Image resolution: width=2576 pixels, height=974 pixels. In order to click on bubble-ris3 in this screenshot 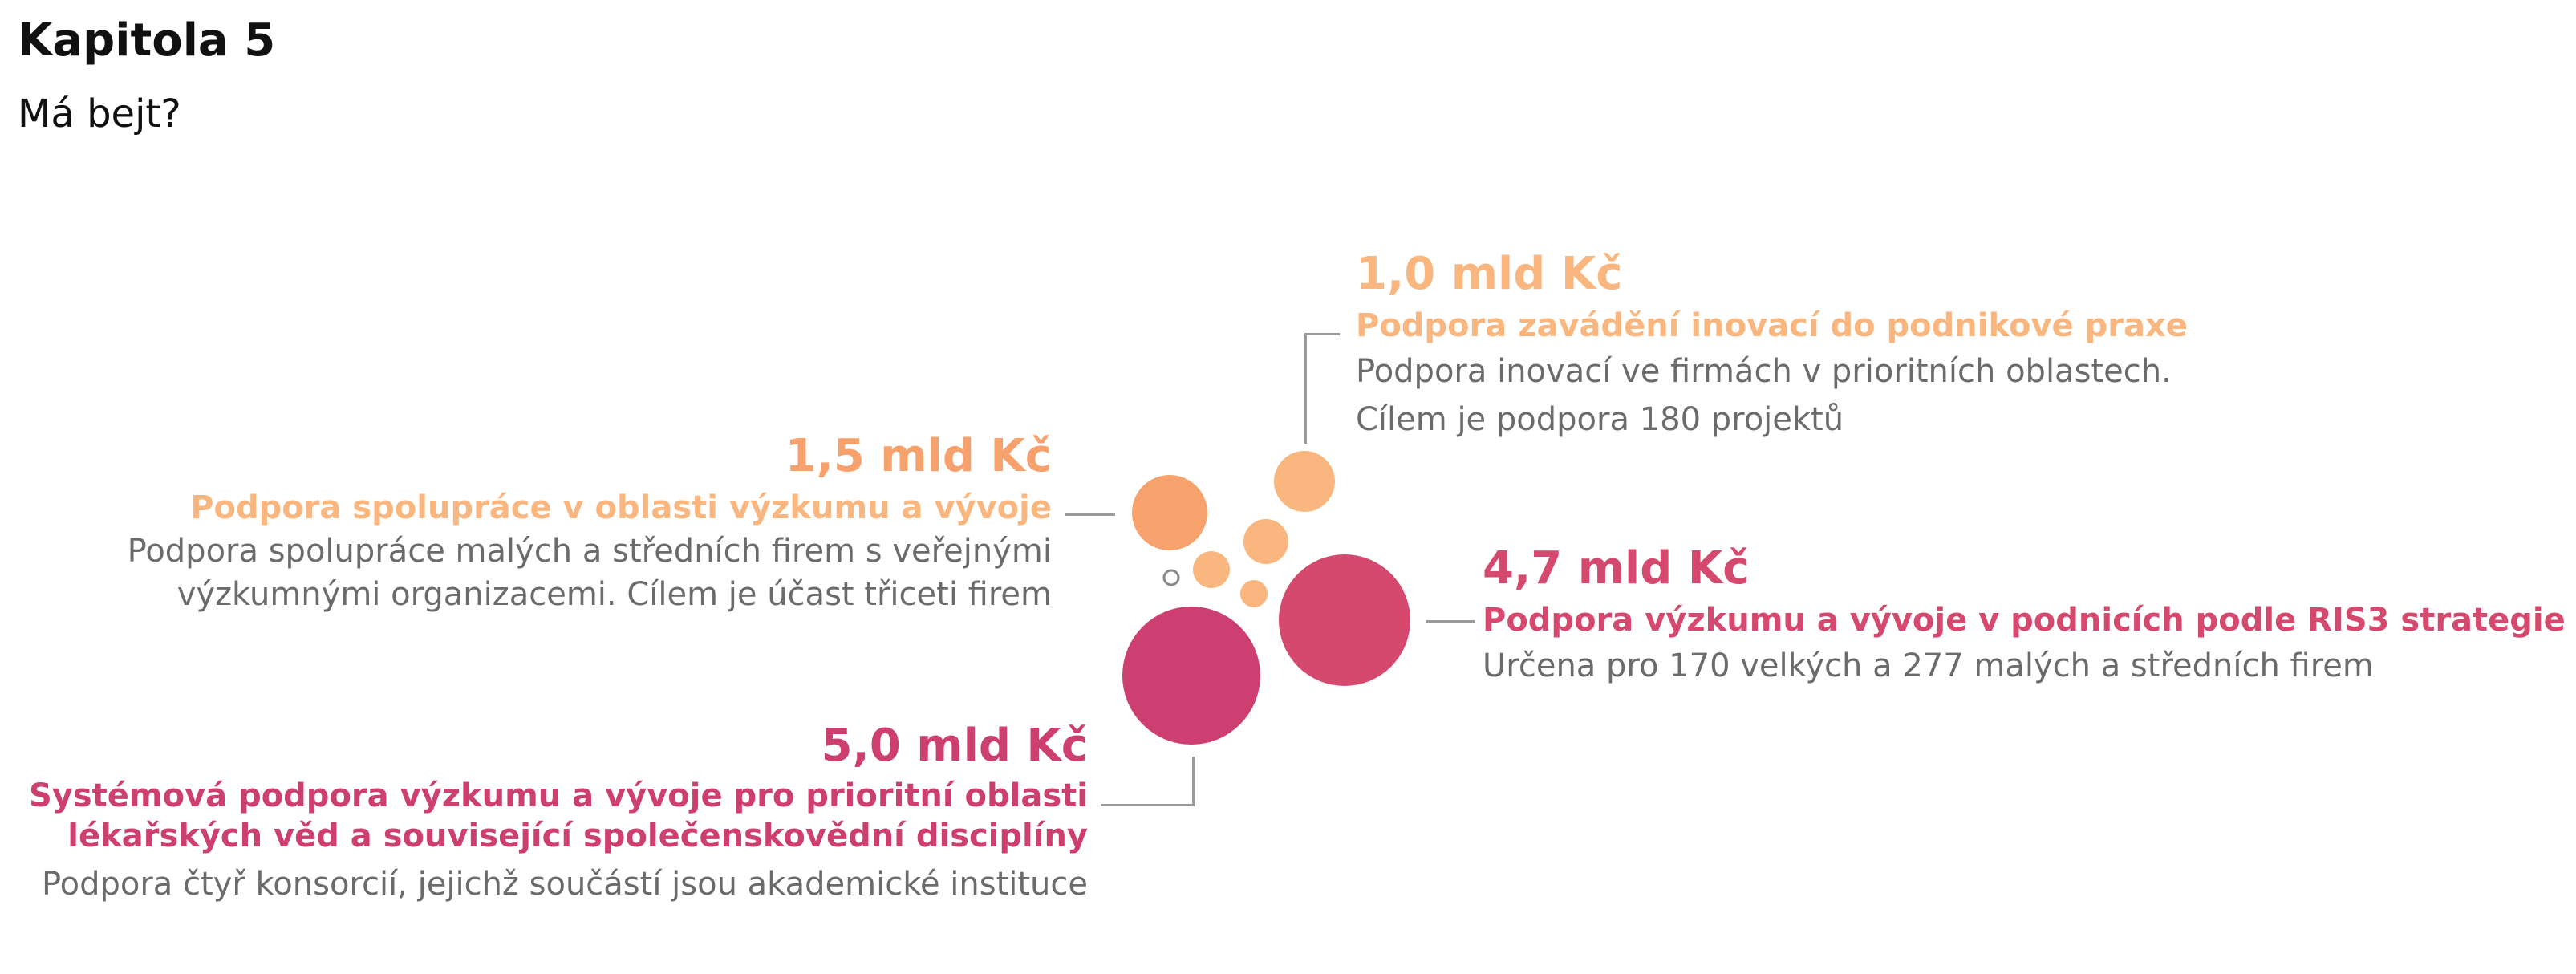, I will do `click(1344, 620)`.